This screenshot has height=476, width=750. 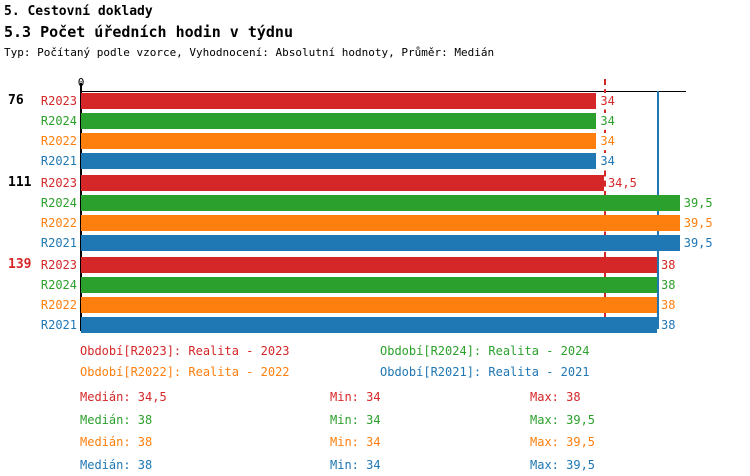 What do you see at coordinates (563, 464) in the screenshot?
I see `stat-max-R2021: Max: 39,5` at bounding box center [563, 464].